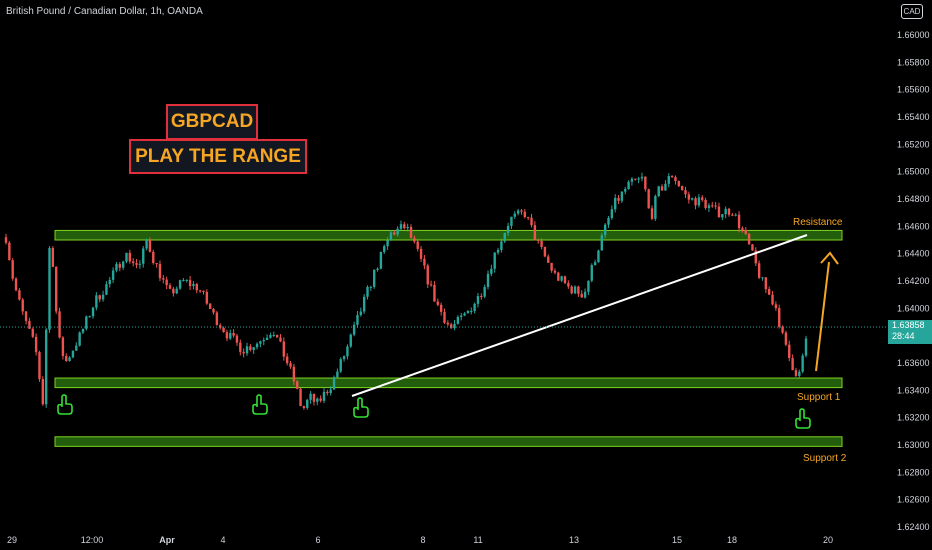 Image resolution: width=932 pixels, height=550 pixels. What do you see at coordinates (913, 418) in the screenshot?
I see `y-tick-label: 1.63200` at bounding box center [913, 418].